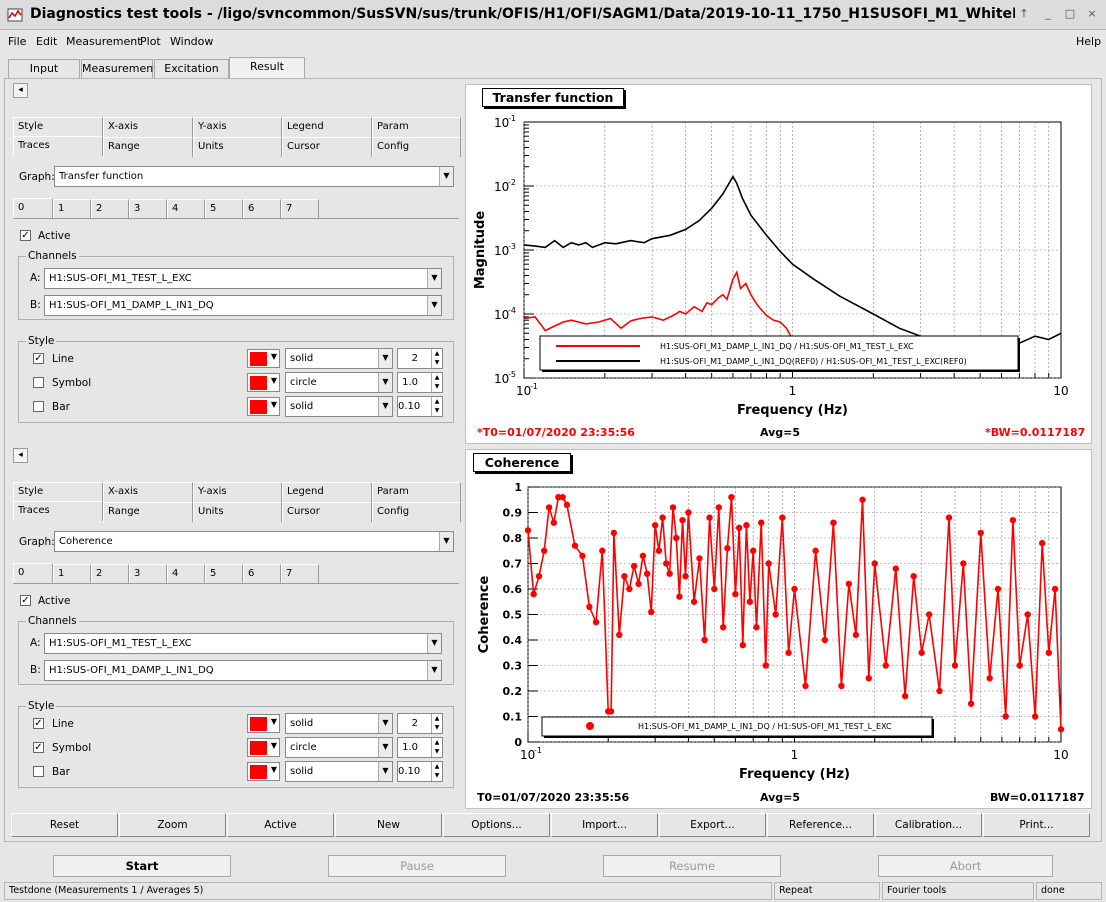 The width and height of the screenshot is (1106, 902). What do you see at coordinates (172, 825) in the screenshot?
I see `zoom-button: Zoom` at bounding box center [172, 825].